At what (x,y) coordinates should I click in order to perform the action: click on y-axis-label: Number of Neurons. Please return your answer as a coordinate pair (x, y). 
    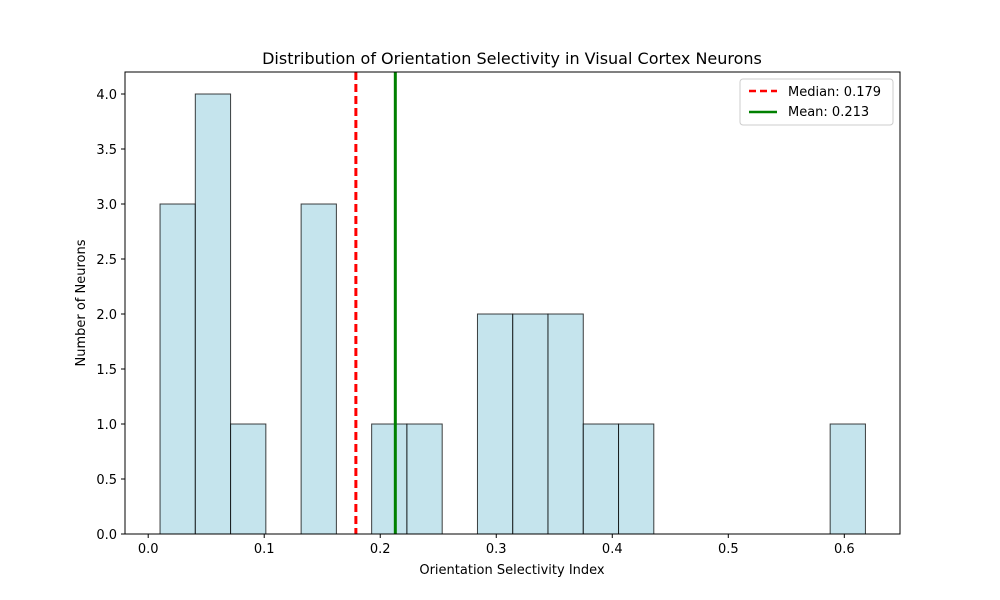
    Looking at the image, I should click on (81, 302).